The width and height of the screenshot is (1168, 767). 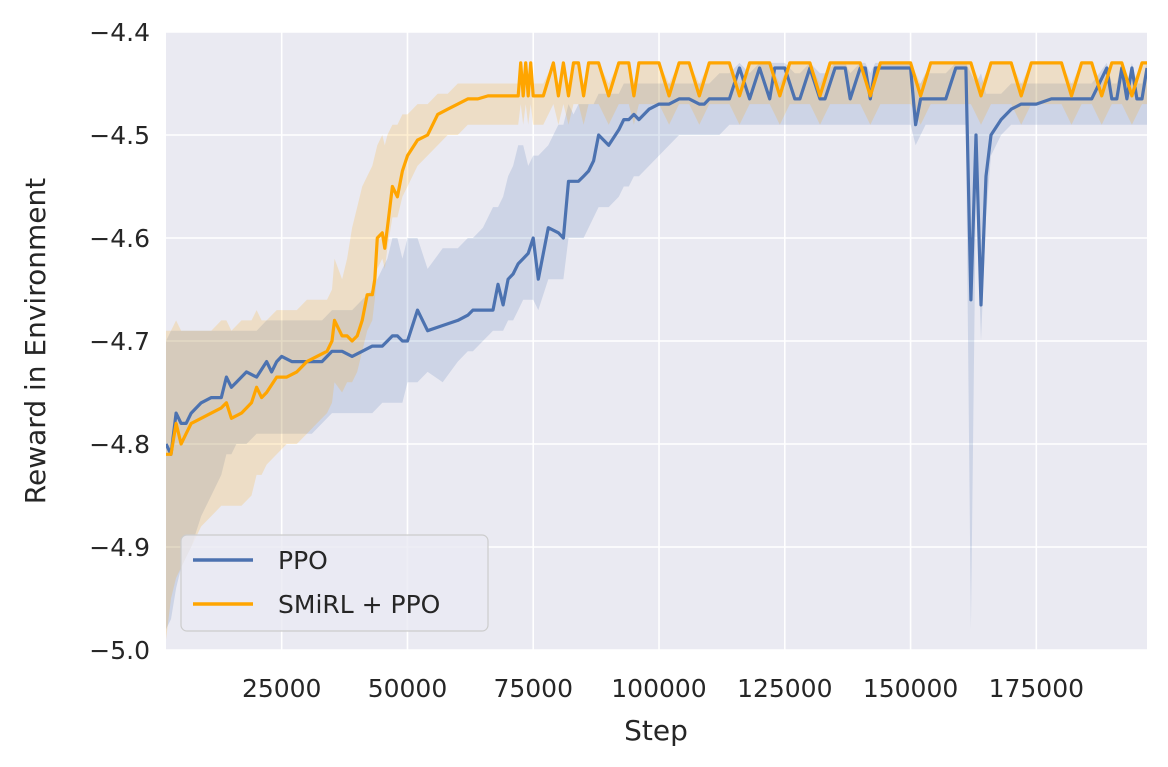 What do you see at coordinates (1036, 688) in the screenshot?
I see `x-tick-label: 175000` at bounding box center [1036, 688].